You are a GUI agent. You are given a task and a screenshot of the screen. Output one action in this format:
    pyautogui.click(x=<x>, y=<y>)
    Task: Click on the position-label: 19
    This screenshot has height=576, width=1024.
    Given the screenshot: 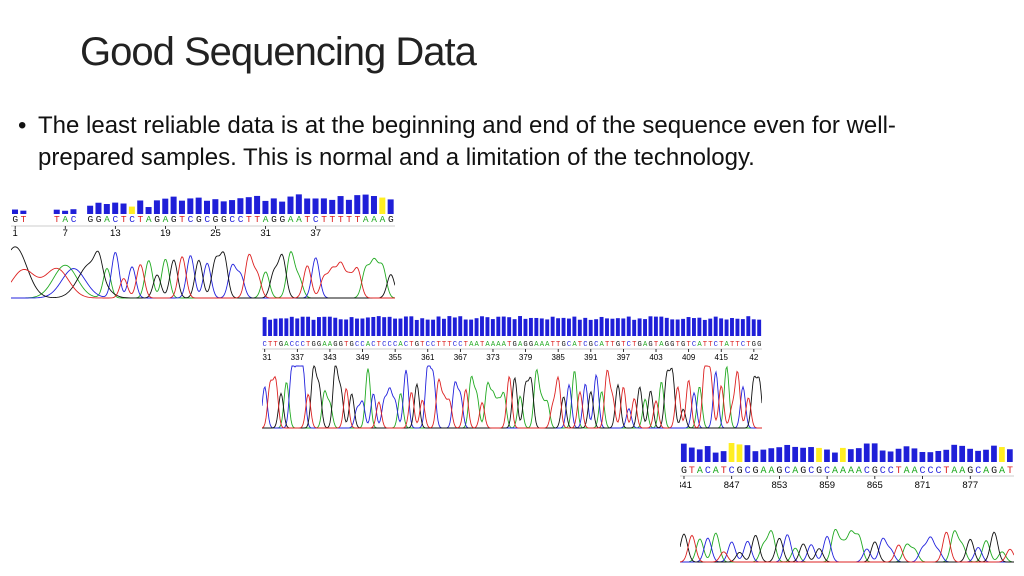 What is the action you would take?
    pyautogui.click(x=165, y=233)
    